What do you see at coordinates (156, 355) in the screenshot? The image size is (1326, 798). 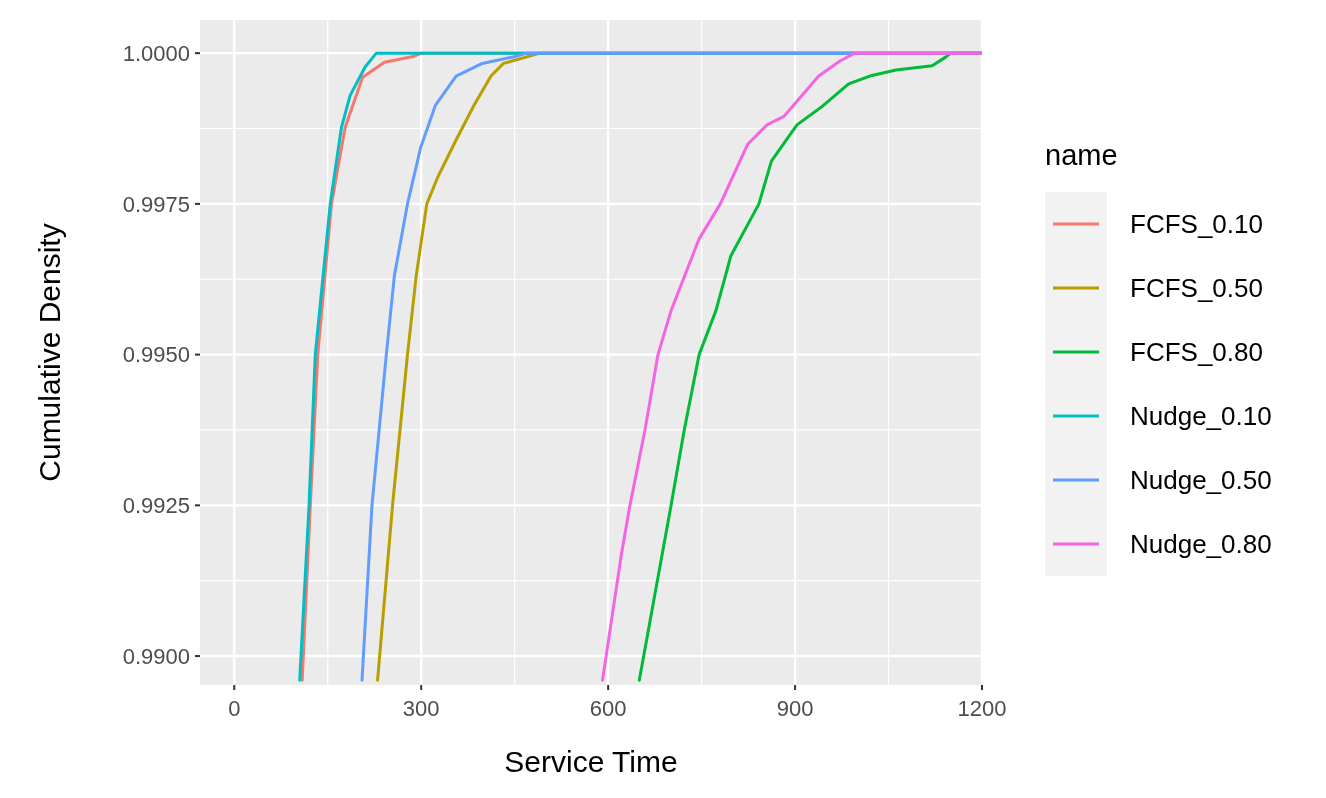 I see `y-tick-label: 0.9950` at bounding box center [156, 355].